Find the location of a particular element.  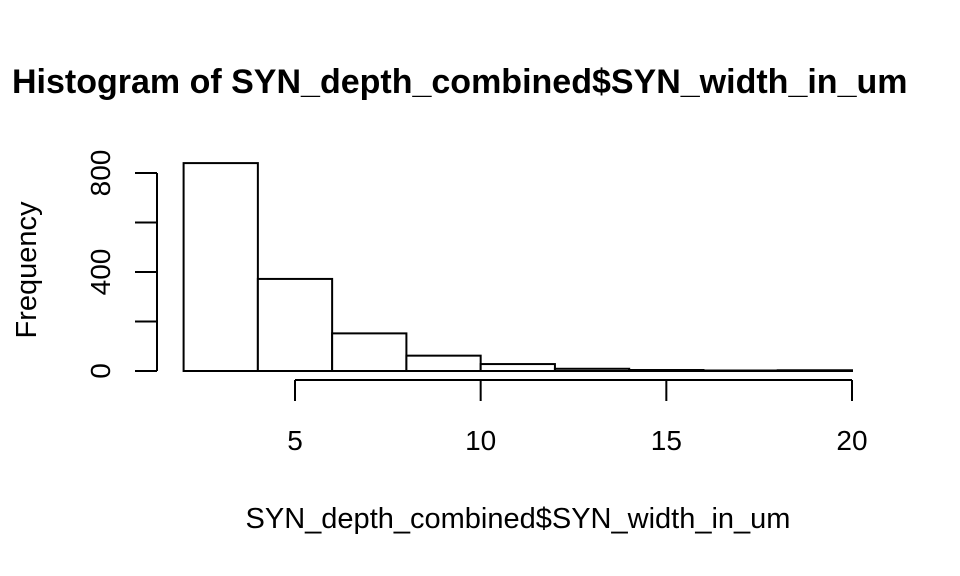

y-tick-label-0: 0 is located at coordinates (100, 371).